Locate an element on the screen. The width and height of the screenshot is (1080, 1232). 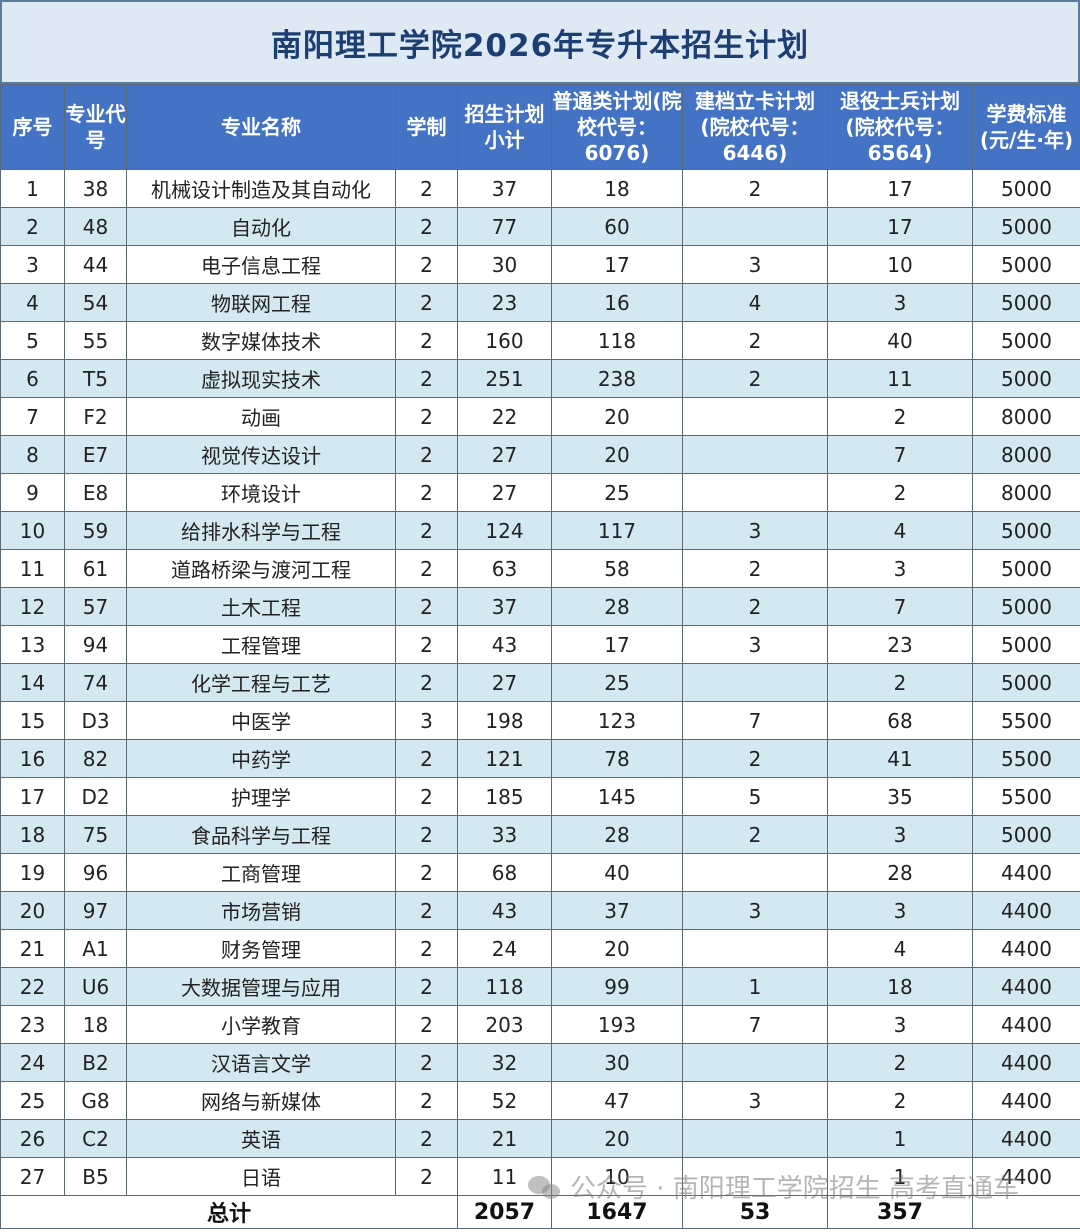
cell-poverty: 4 is located at coordinates (755, 302).